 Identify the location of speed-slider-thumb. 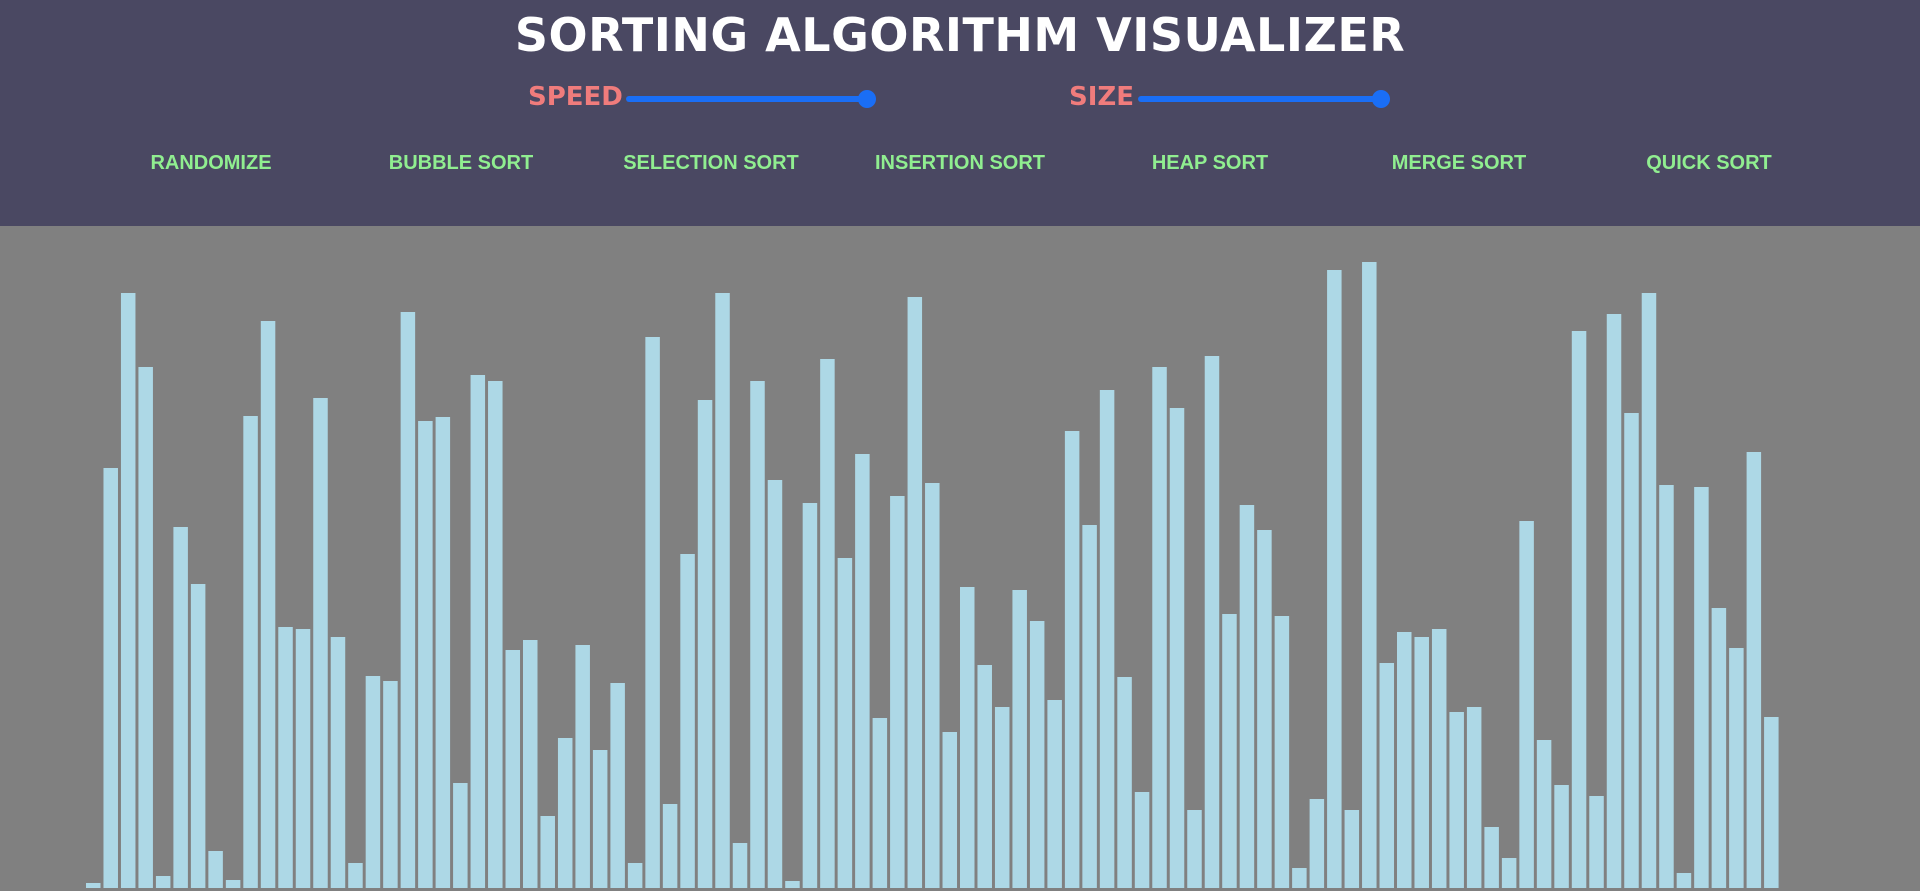
(867, 99).